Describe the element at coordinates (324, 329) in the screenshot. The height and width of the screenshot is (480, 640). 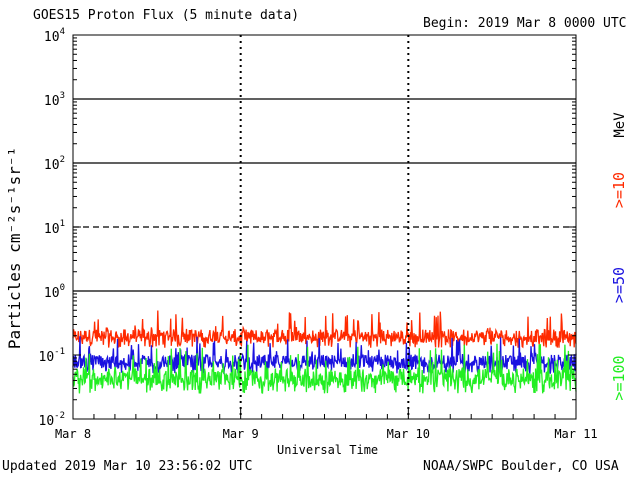
I see `series-line-ge10` at that location.